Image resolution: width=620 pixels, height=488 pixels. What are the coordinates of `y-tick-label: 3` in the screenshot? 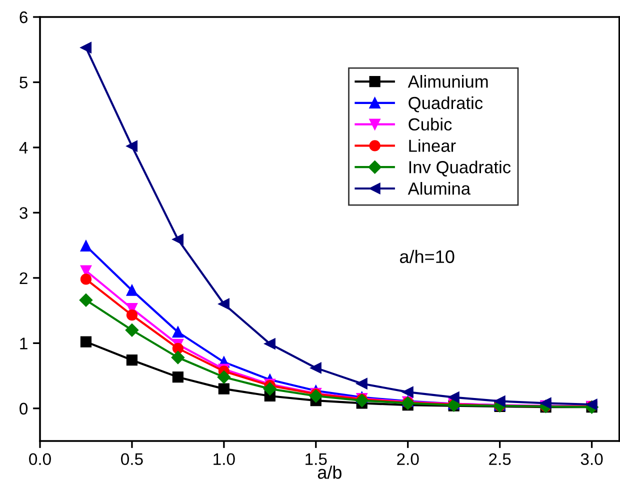 It's located at (24, 213).